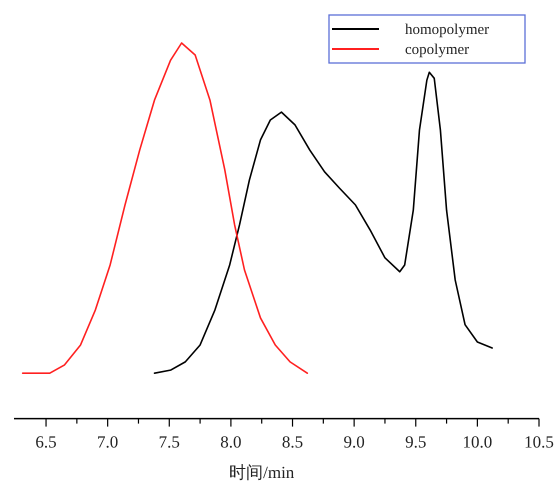 Image resolution: width=558 pixels, height=487 pixels. Describe the element at coordinates (447, 30) in the screenshot. I see `legend-label: homopolymer` at that location.